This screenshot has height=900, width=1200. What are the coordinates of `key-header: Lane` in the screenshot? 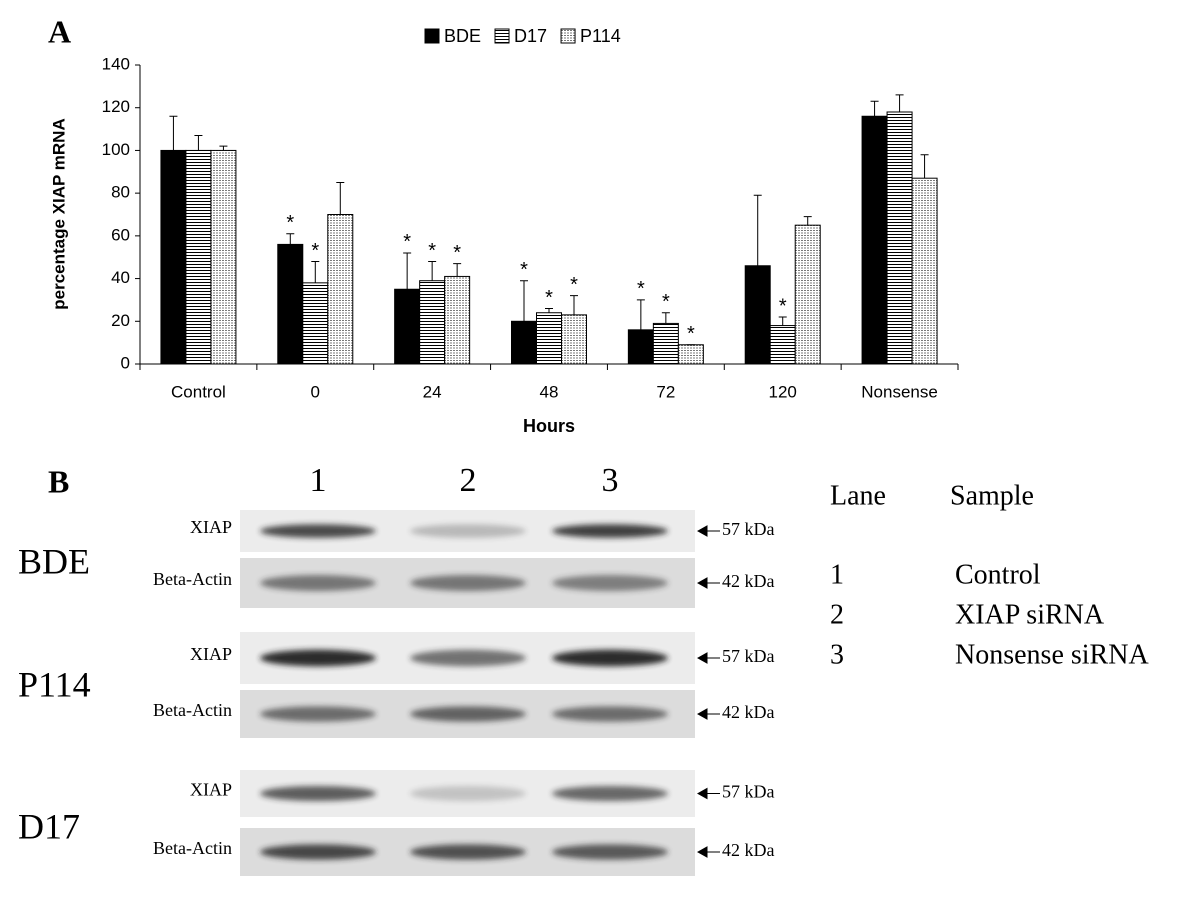 It's located at (858, 495).